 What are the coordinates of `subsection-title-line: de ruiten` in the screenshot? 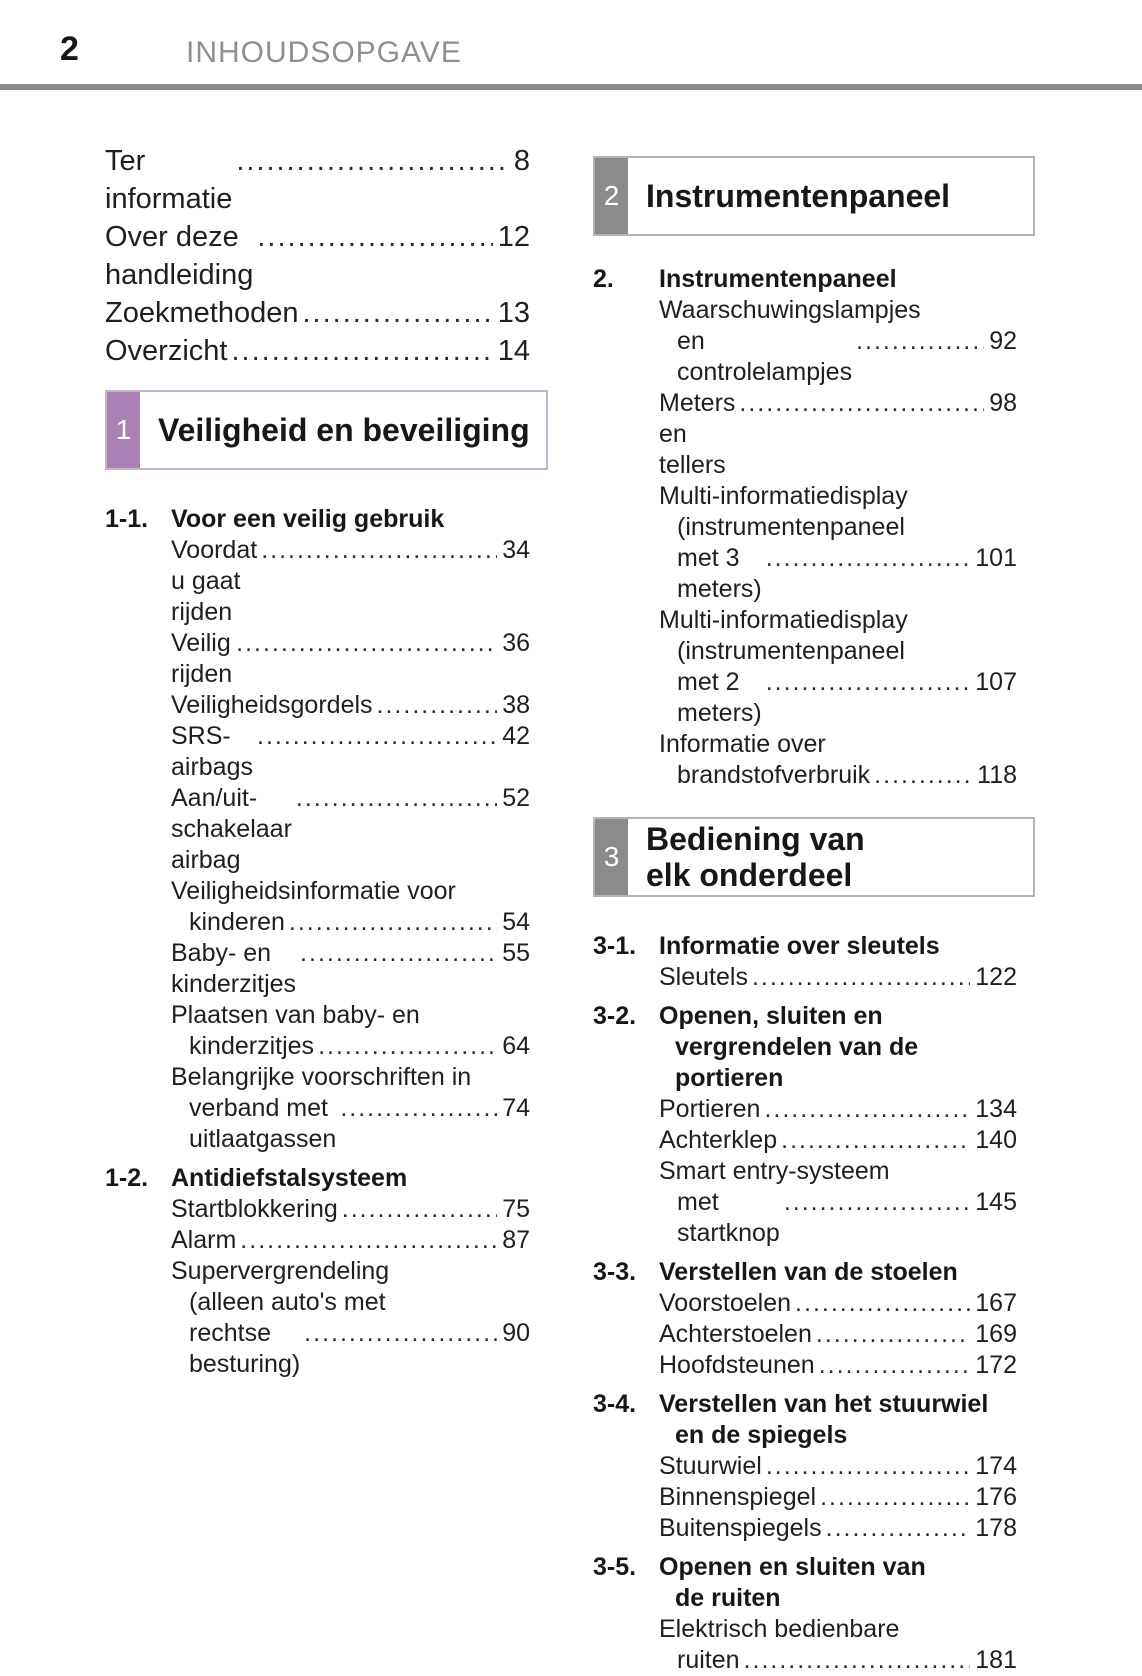 It's located at (728, 1598).